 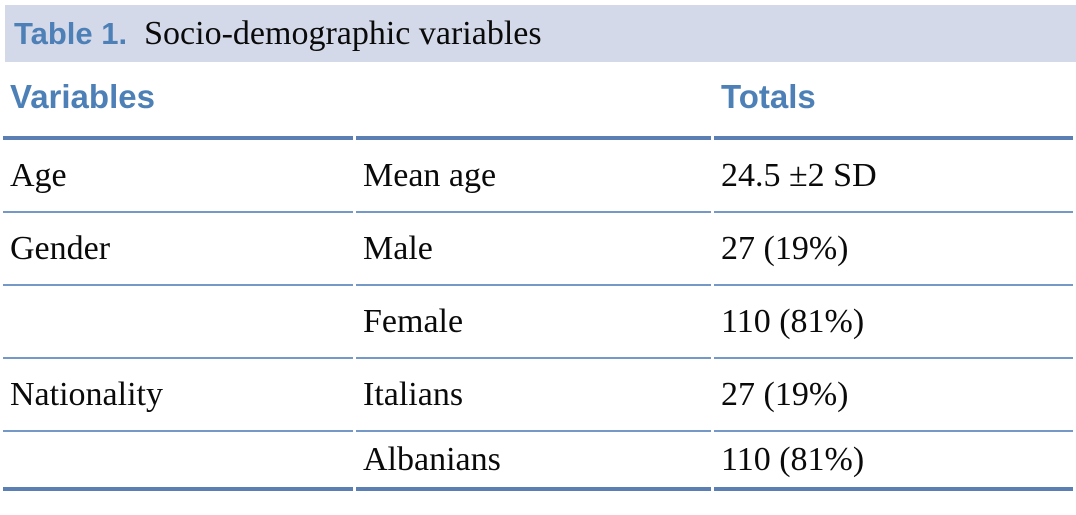 I want to click on table-row-nationality-italians: Nationality Italians 27 (19%), so click(x=538, y=395).